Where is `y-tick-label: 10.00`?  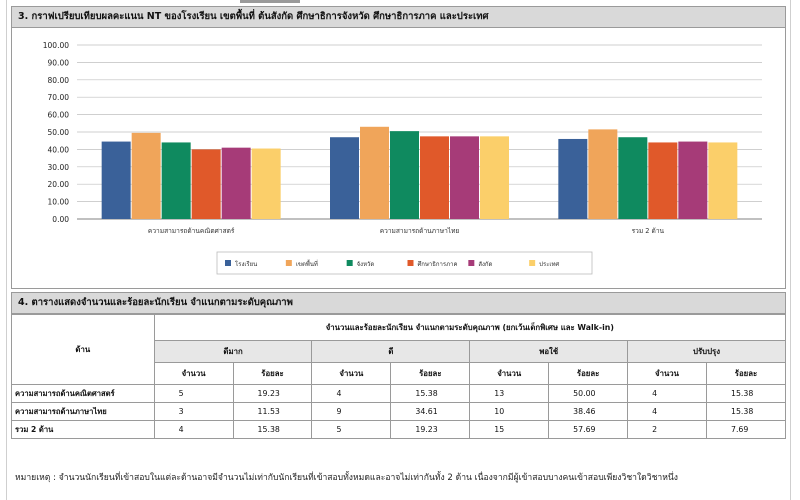
y-tick-label: 10.00 is located at coordinates (59, 202).